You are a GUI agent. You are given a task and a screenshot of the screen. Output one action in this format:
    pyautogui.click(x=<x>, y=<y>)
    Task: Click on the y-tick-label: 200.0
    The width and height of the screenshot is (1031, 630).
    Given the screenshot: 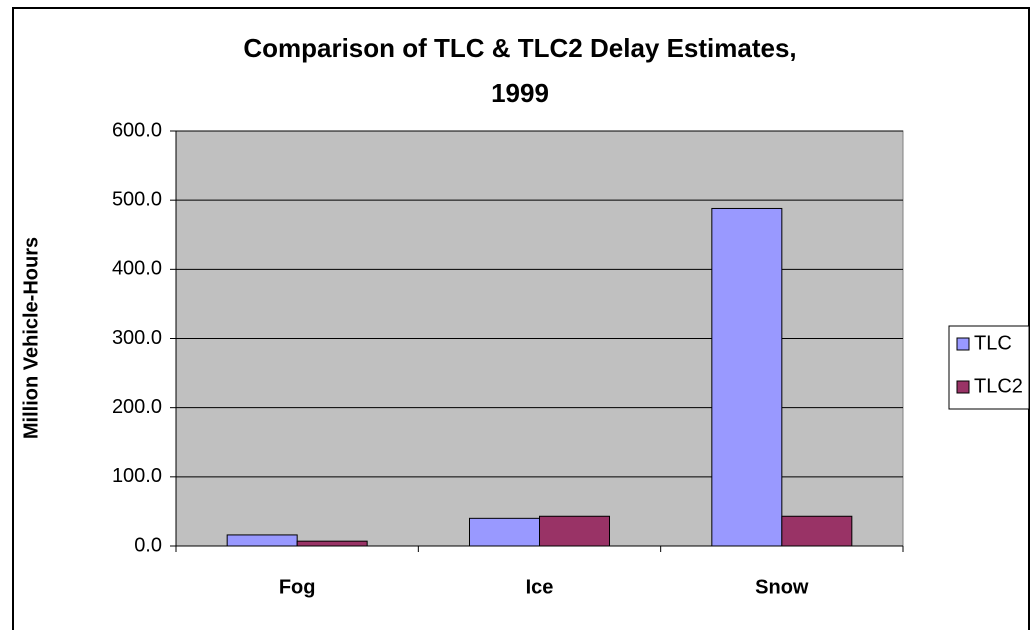 What is the action you would take?
    pyautogui.click(x=137, y=407)
    